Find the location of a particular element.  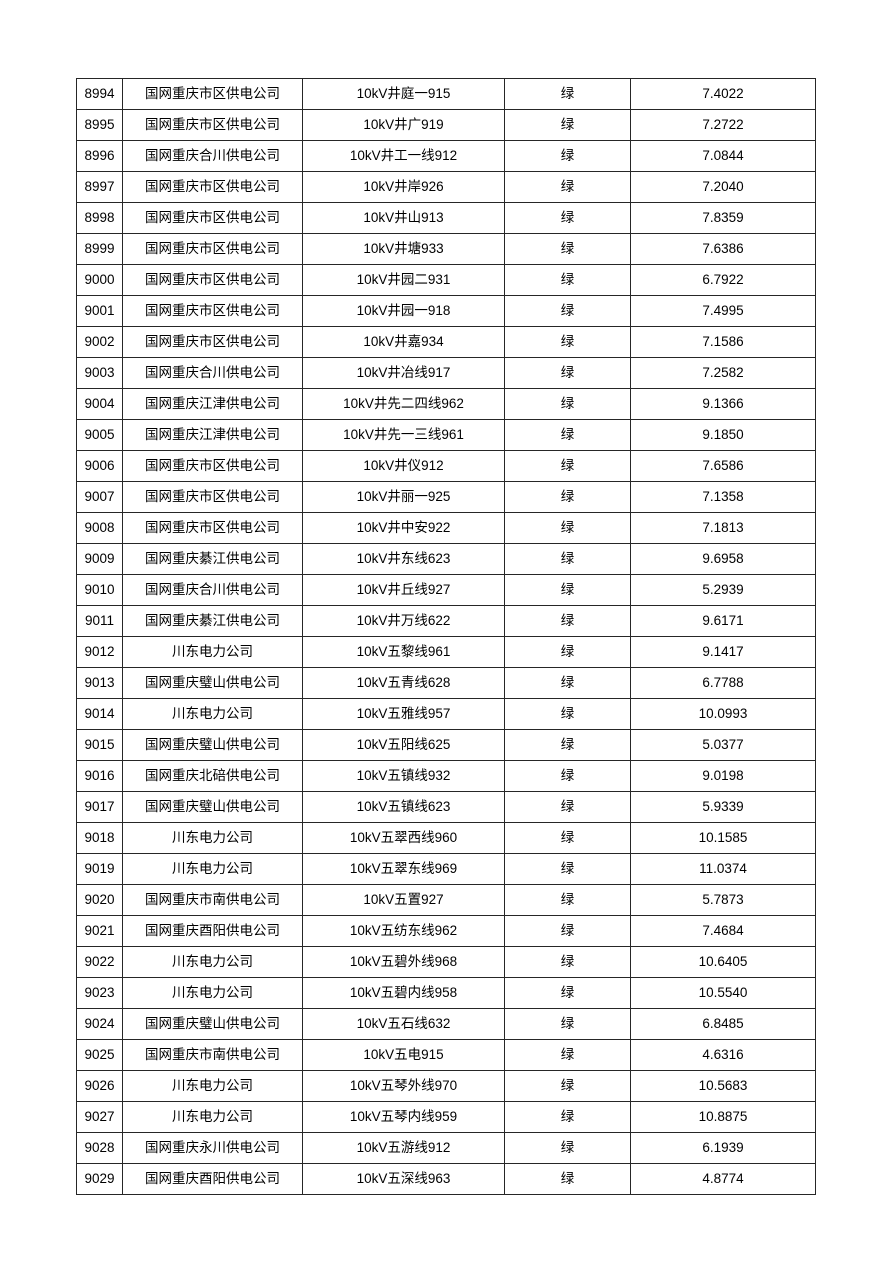

cell-index: 9008 is located at coordinates (99, 528).